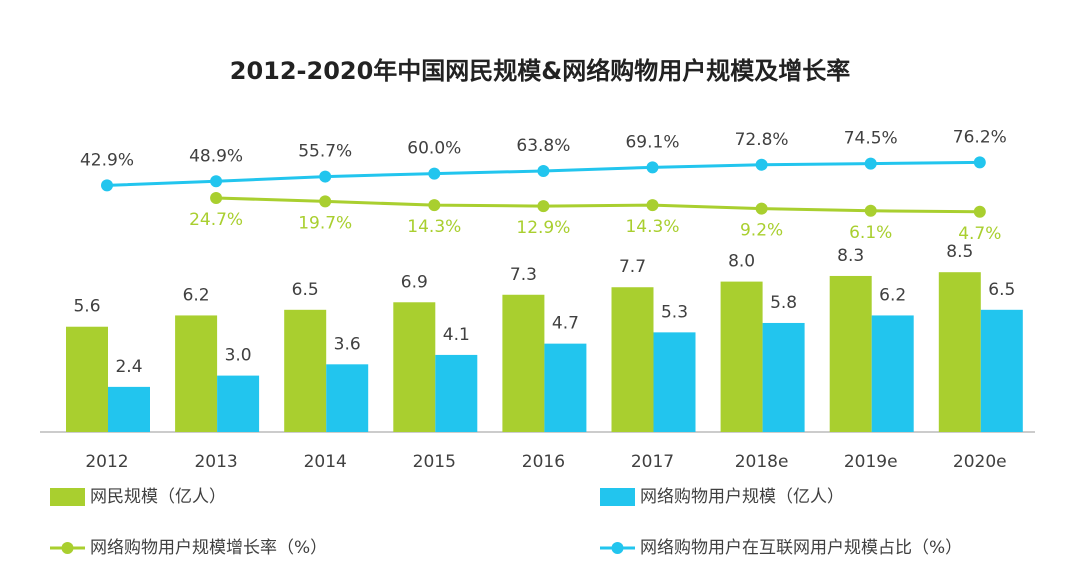 This screenshot has height=577, width=1080. What do you see at coordinates (414, 282) in the screenshot?
I see `data-label: 6.9` at bounding box center [414, 282].